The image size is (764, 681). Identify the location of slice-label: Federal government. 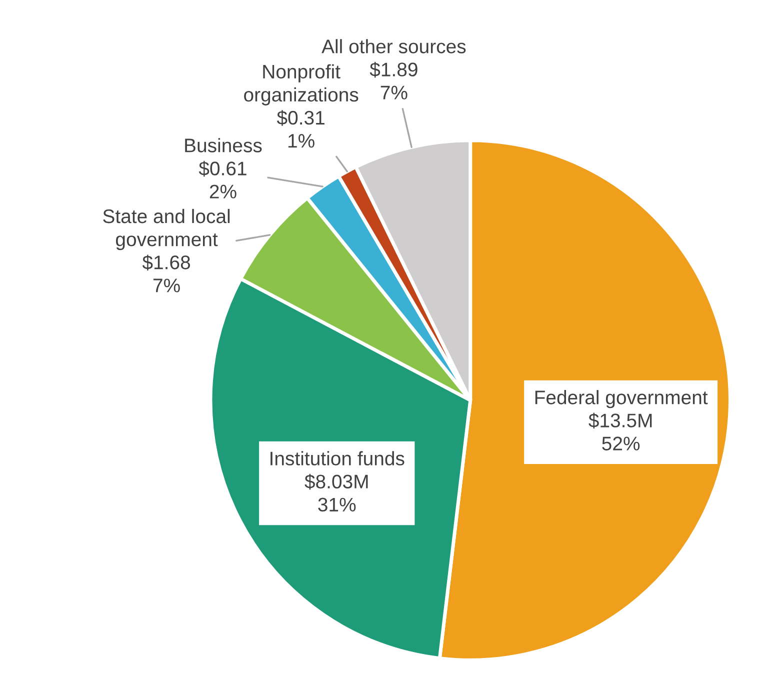
(621, 399).